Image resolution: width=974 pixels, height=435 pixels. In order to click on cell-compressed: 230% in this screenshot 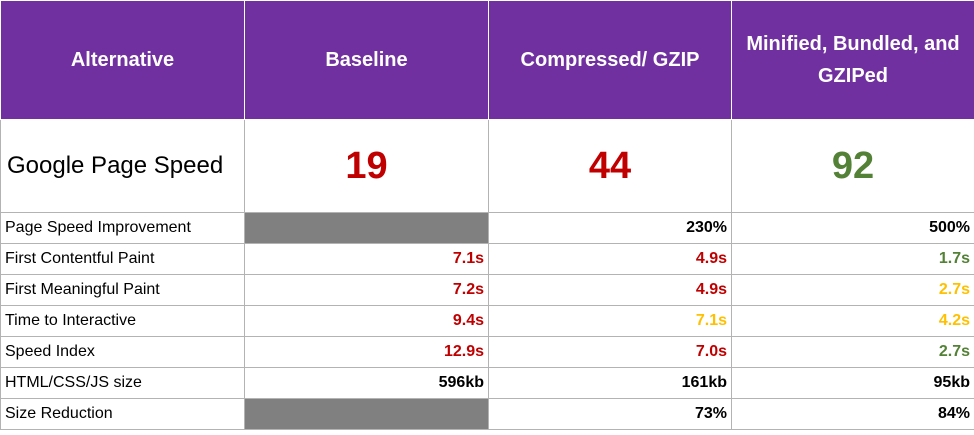, I will do `click(610, 228)`.